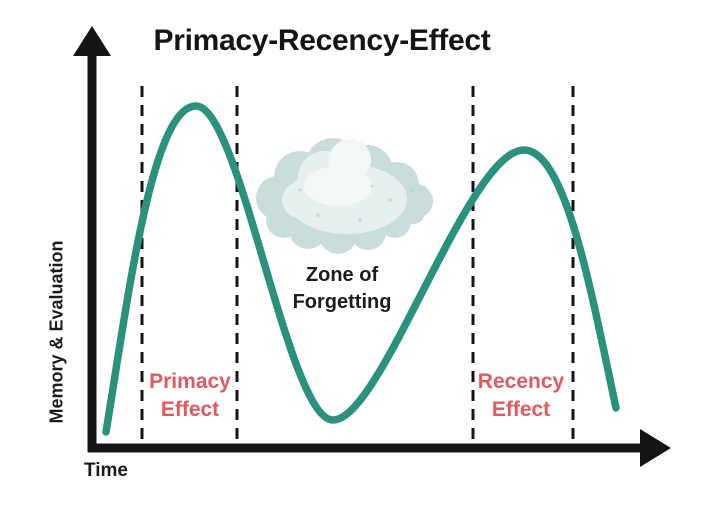 The width and height of the screenshot is (720, 518). What do you see at coordinates (190, 396) in the screenshot?
I see `primacy-effect-label: Primacy Effect` at bounding box center [190, 396].